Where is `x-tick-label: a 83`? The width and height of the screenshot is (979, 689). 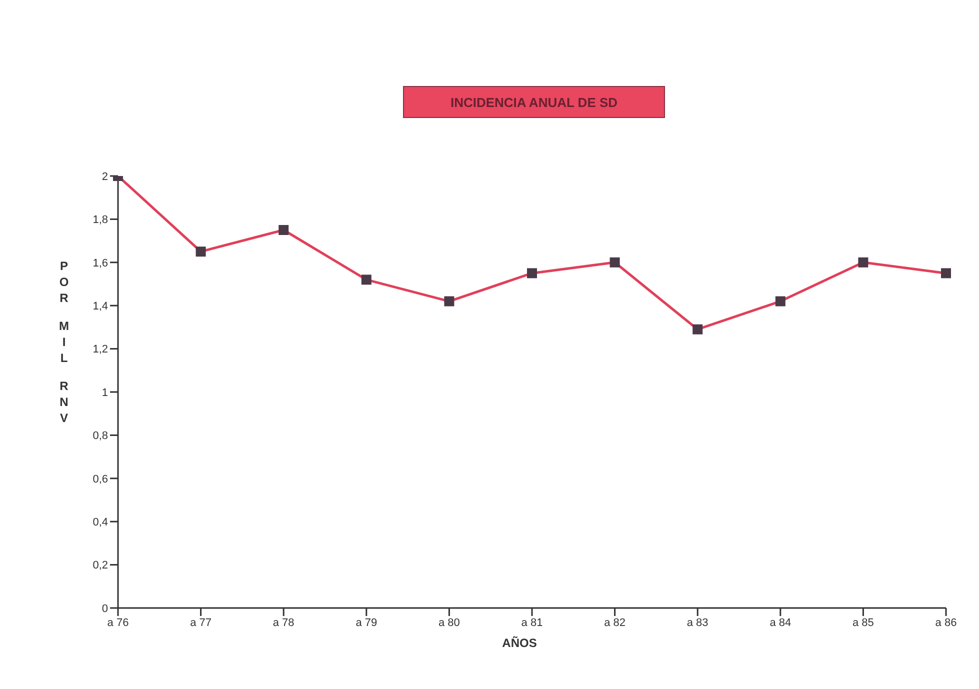
x-tick-label: a 83 is located at coordinates (697, 622).